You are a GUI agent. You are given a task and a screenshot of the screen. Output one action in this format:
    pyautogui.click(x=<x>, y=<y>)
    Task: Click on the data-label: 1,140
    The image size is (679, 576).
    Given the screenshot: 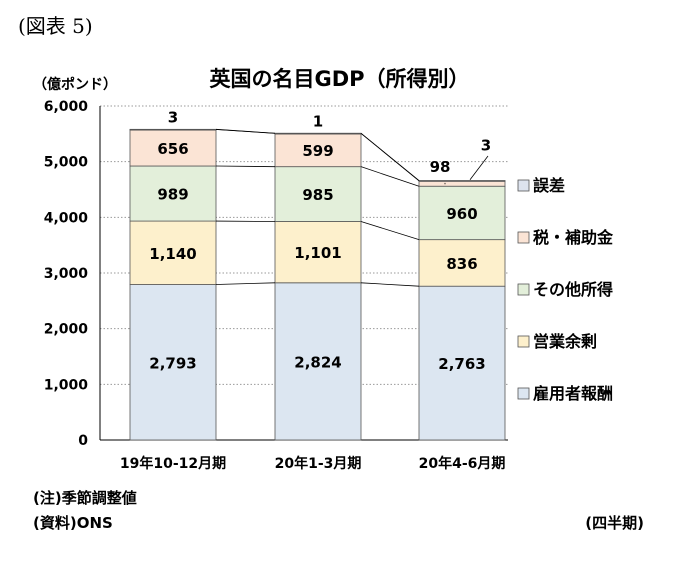 What is the action you would take?
    pyautogui.click(x=172, y=254)
    